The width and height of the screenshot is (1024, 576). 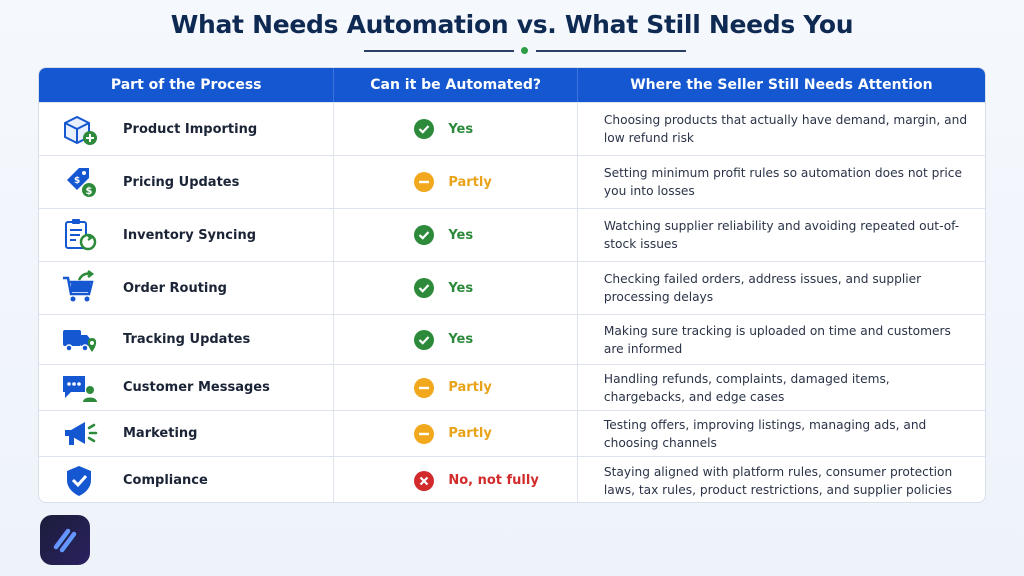 I want to click on clipboard-sync-icon, so click(x=79, y=235).